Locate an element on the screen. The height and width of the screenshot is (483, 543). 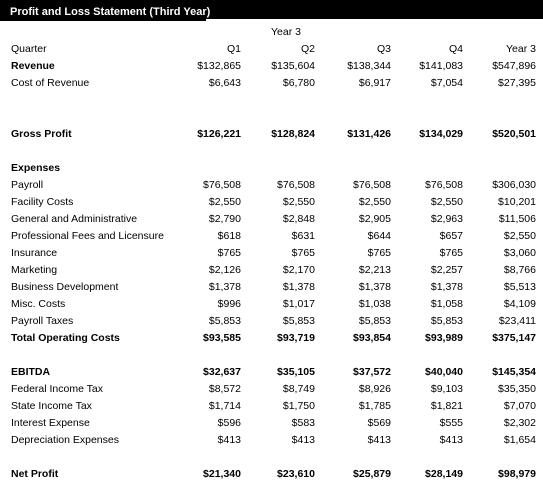
q3-value: $2,905 is located at coordinates (374, 219).